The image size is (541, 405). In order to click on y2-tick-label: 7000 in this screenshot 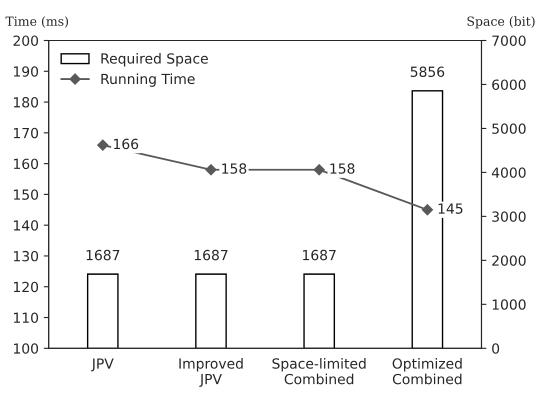, I will do `click(509, 40)`.